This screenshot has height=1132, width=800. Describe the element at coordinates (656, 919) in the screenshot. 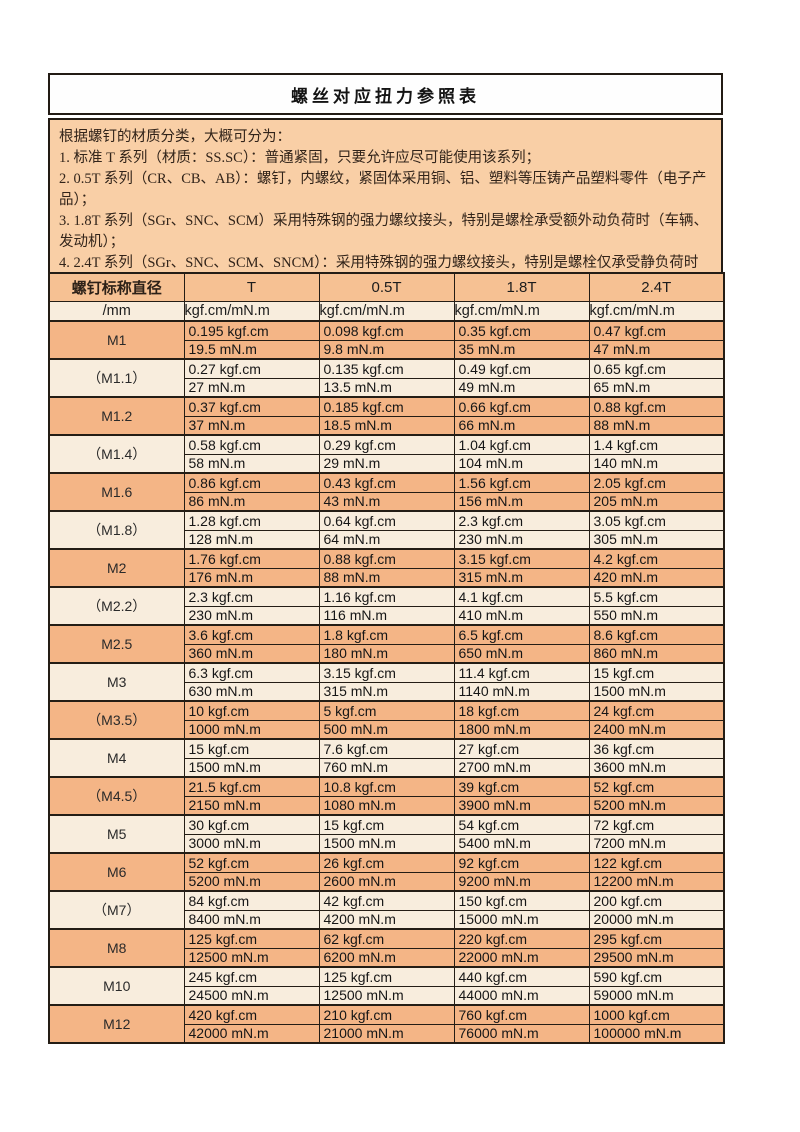

I see `mnm-cell: 20000 mN.m` at that location.